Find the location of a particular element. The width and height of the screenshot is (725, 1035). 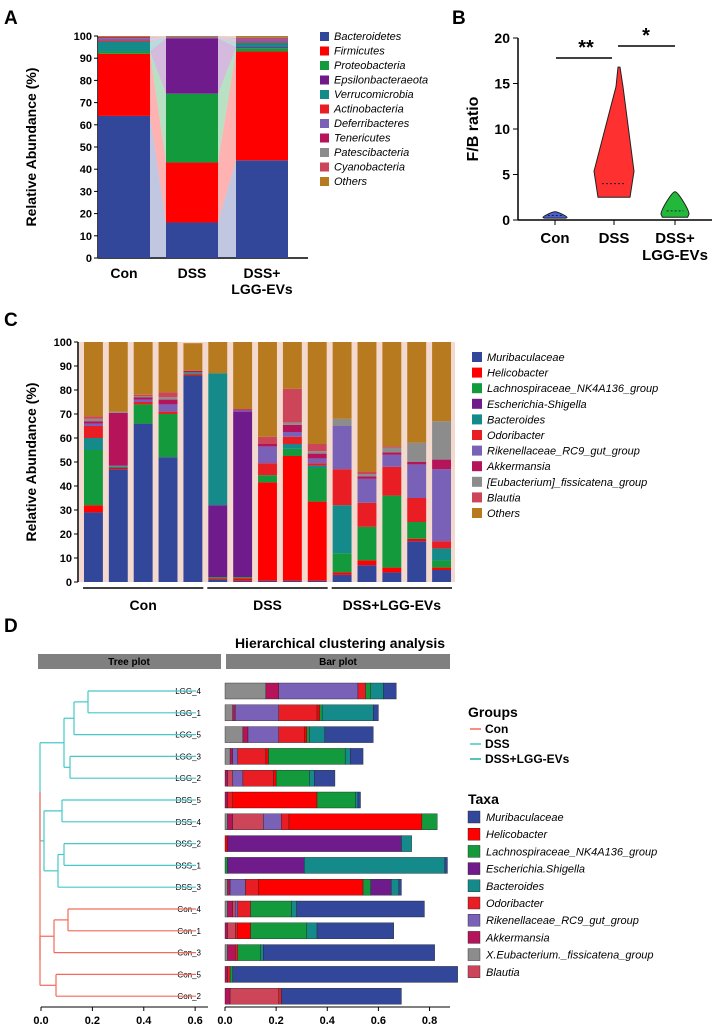

a-x-label: Con is located at coordinates (123, 273).